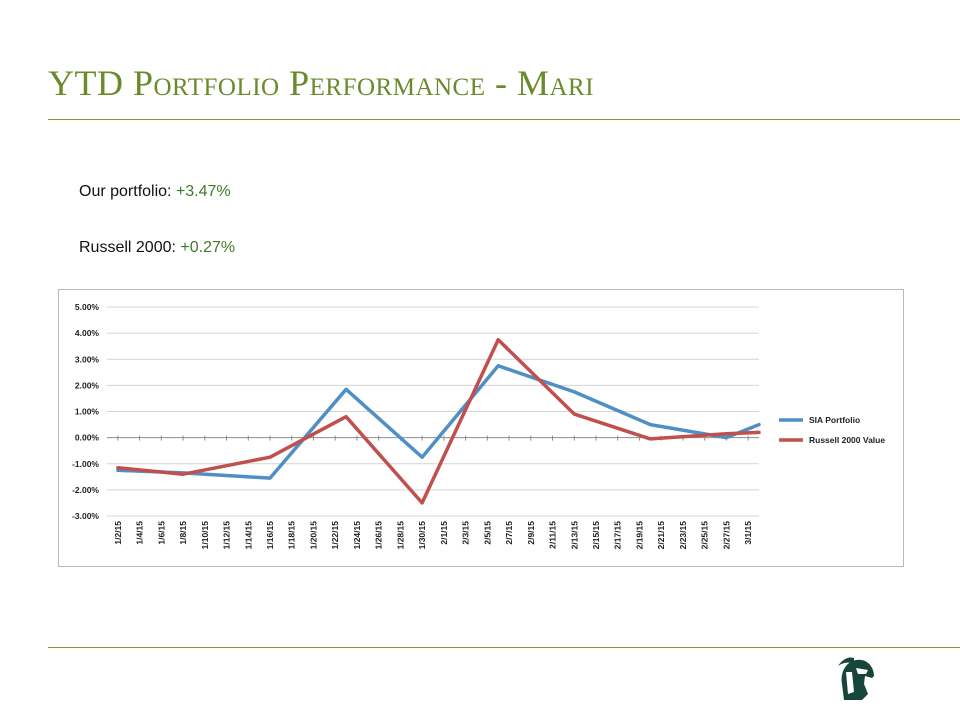  Describe the element at coordinates (87, 385) in the screenshot. I see `y-tick-label: 2.00%` at that location.